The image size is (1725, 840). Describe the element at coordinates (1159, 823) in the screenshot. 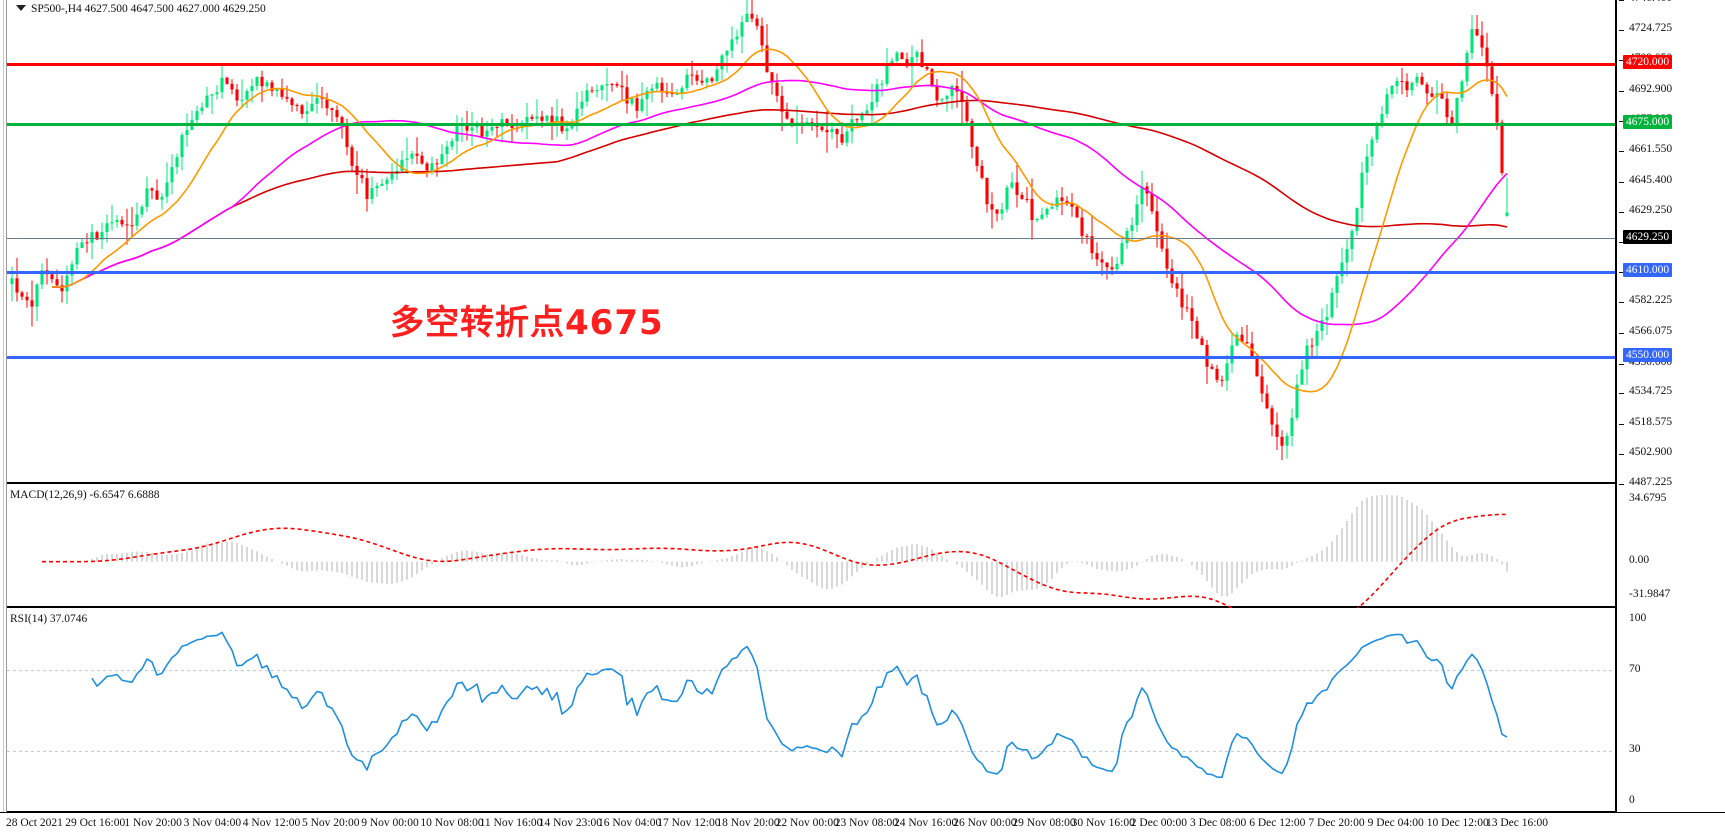

I see `time-axis-tick-label: 2 Dec 00:00` at that location.